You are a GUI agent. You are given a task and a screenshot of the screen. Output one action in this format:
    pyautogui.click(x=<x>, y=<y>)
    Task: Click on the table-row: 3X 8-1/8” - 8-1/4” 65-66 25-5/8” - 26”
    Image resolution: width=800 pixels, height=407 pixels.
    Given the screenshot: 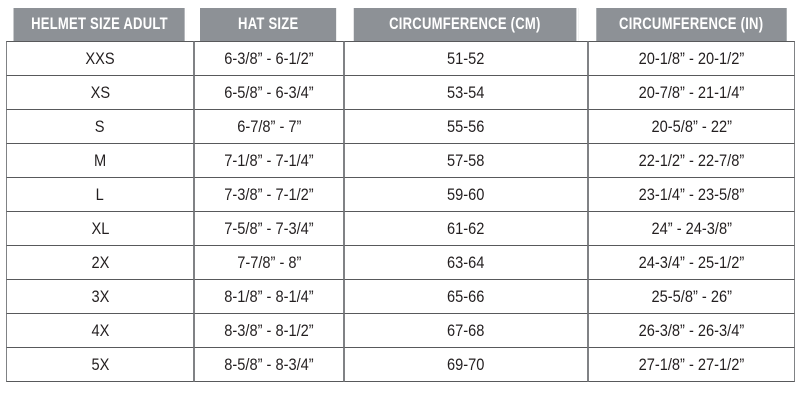 What is the action you would take?
    pyautogui.click(x=400, y=297)
    